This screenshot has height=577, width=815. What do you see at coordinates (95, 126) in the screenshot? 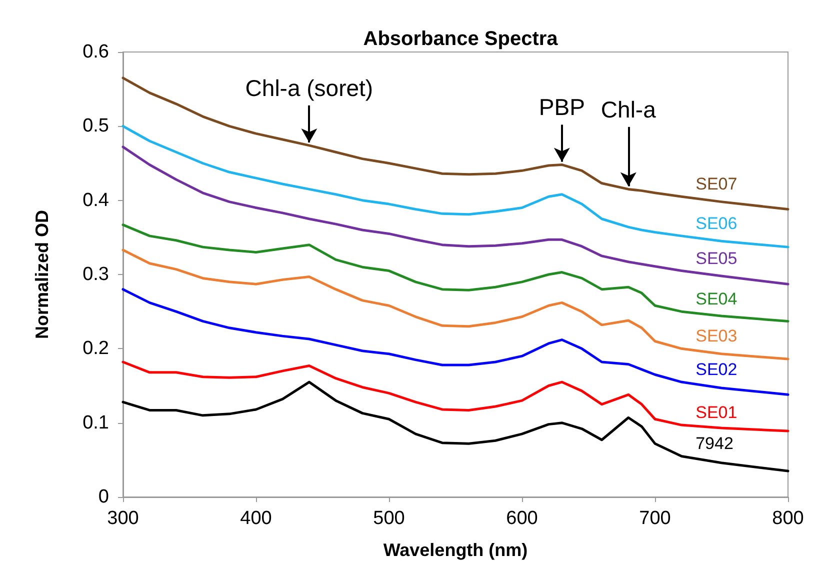
I see `y-tick-label: 0.5` at bounding box center [95, 126].